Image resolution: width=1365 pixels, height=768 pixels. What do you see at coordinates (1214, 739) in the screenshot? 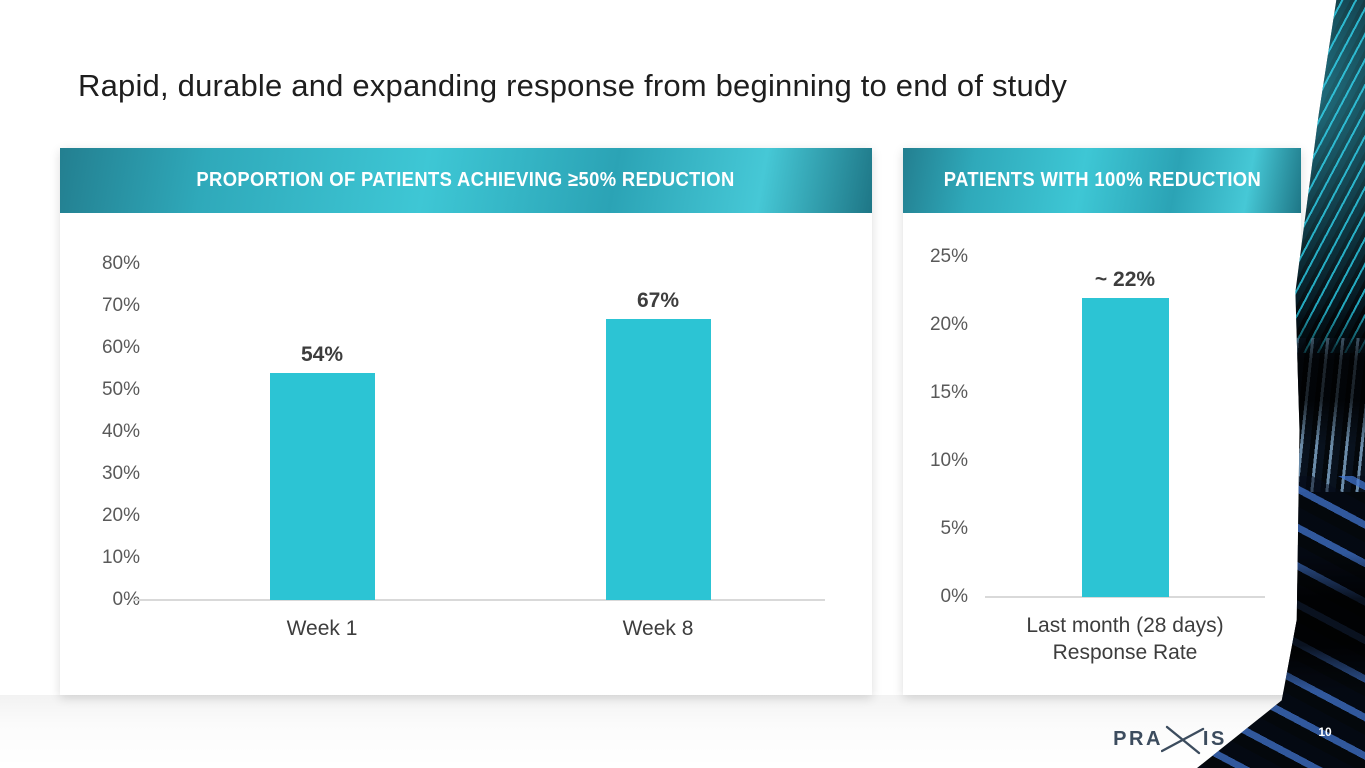
I see `praxis-logo-text-right: IS` at bounding box center [1214, 739].